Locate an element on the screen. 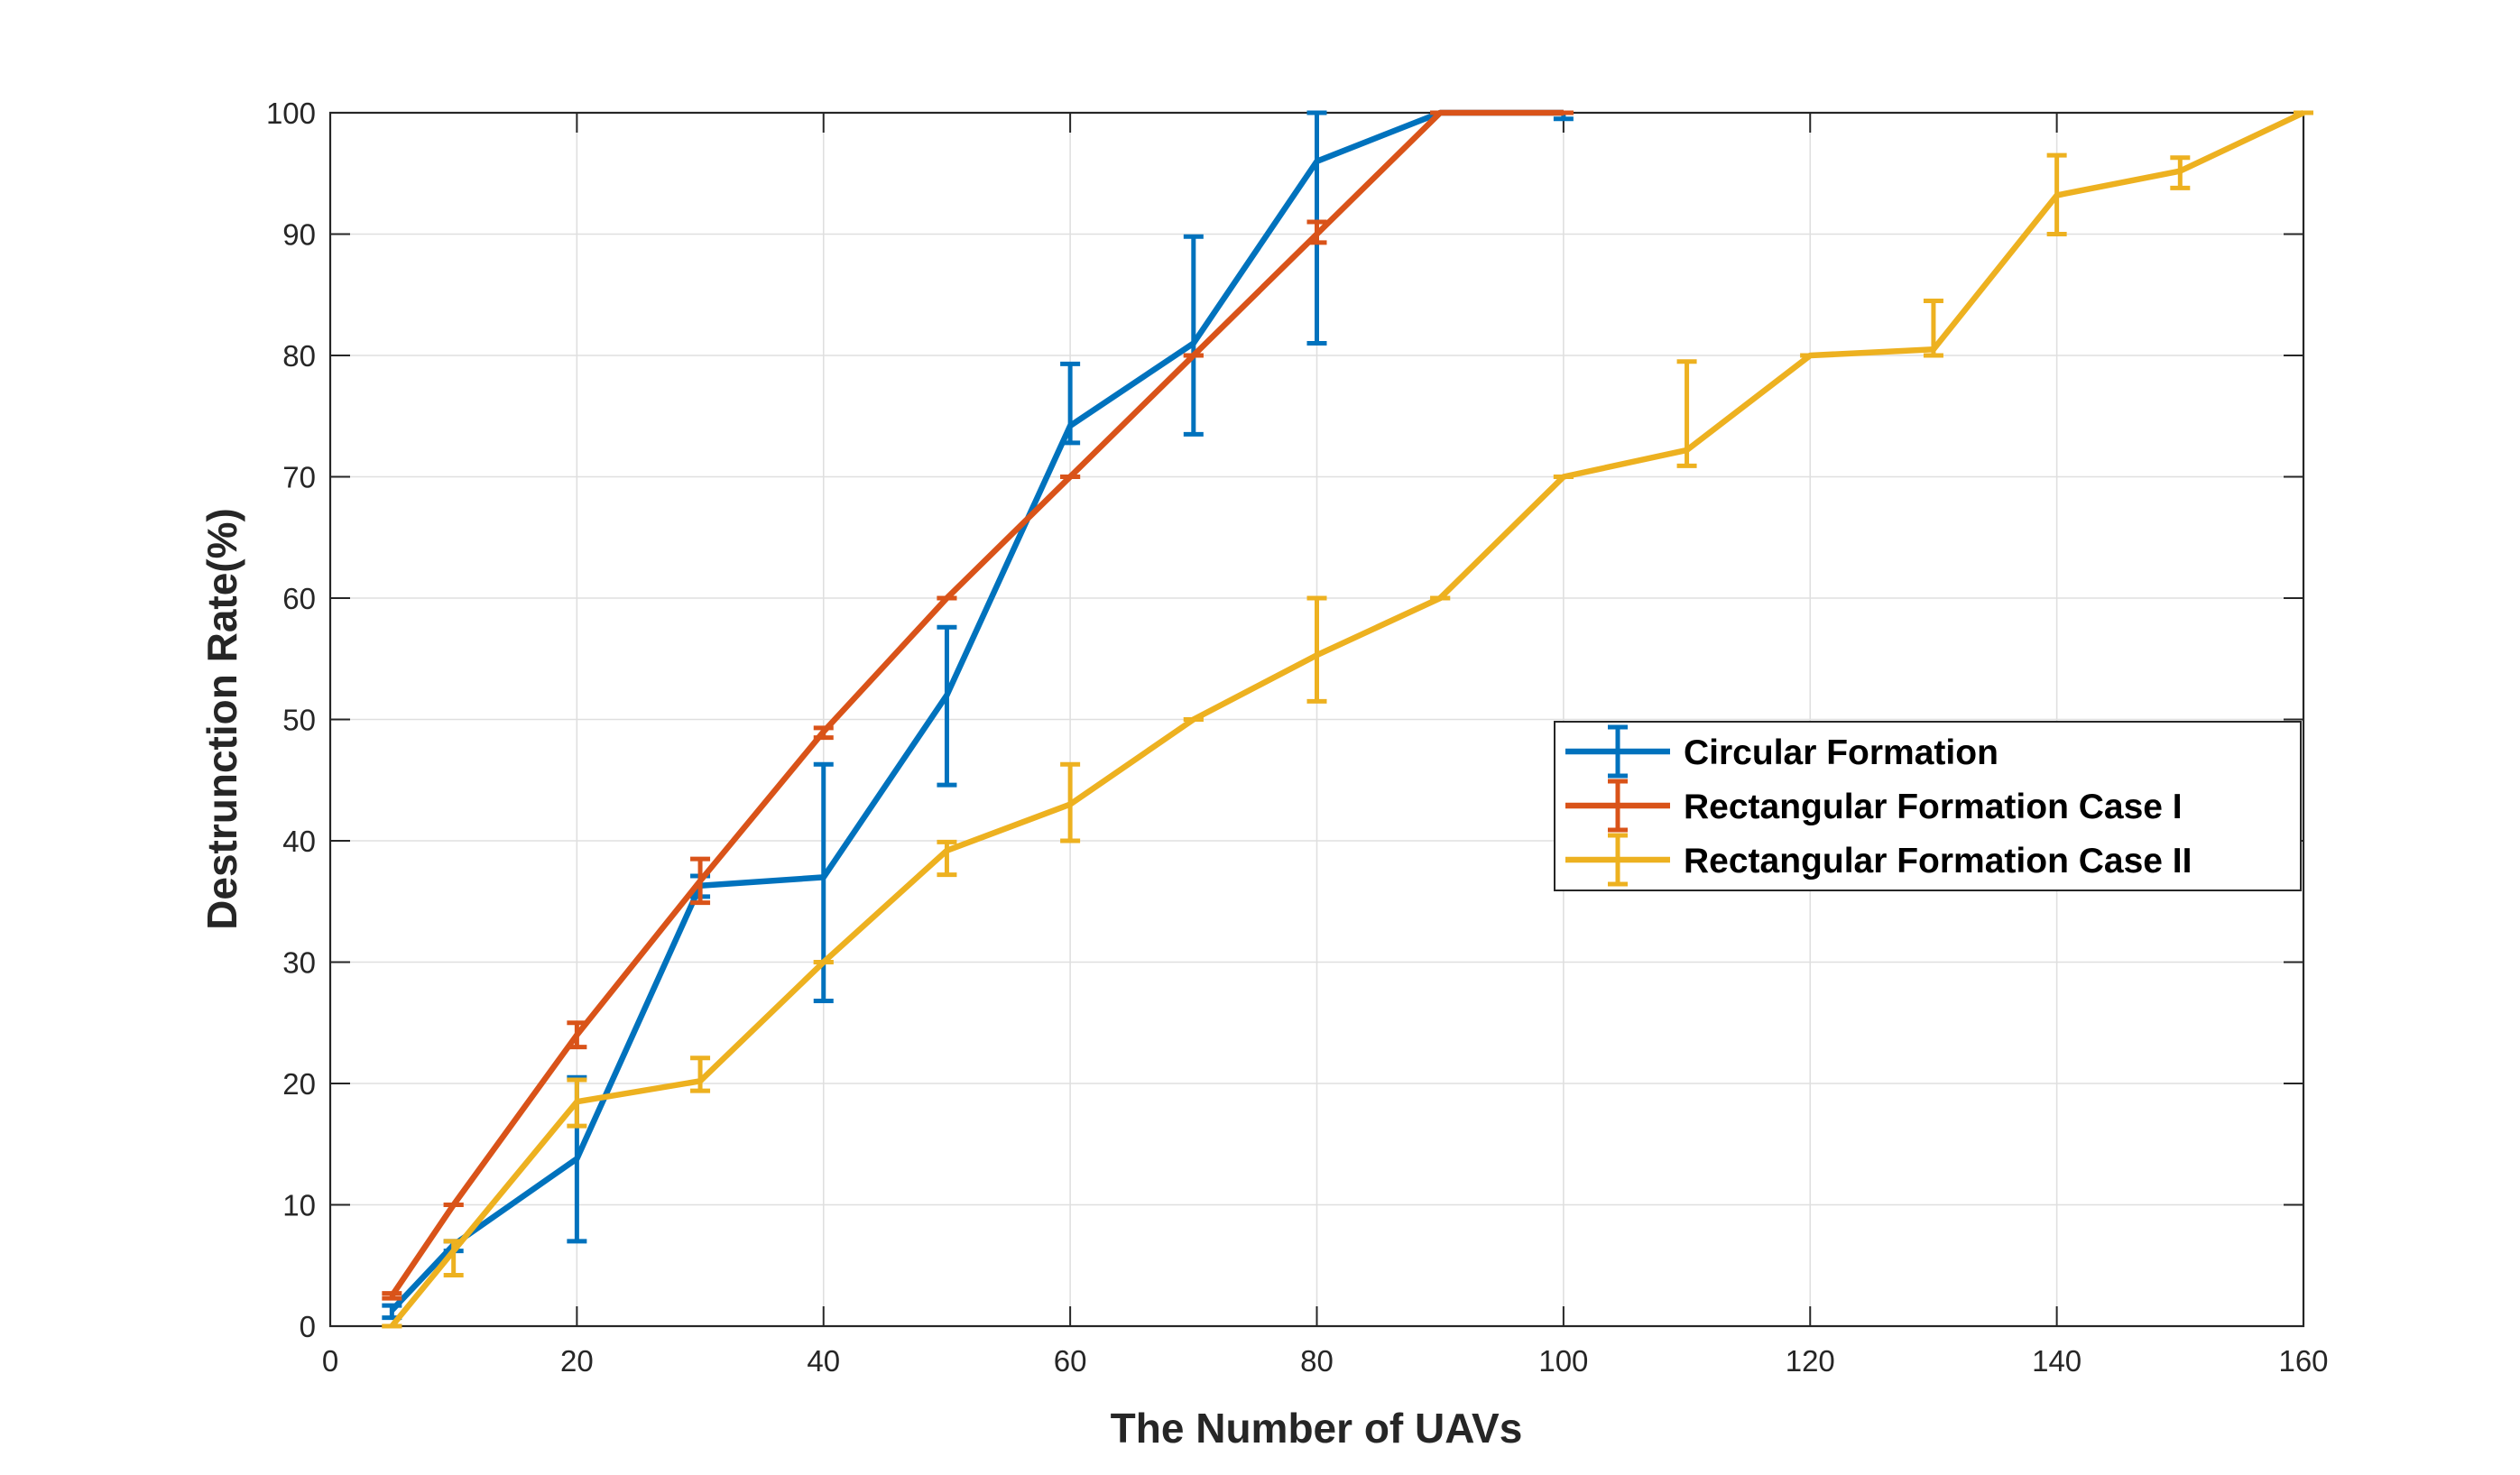 The width and height of the screenshot is (2520, 1475). legend-label: Rectangular Formation Case II is located at coordinates (1938, 861).